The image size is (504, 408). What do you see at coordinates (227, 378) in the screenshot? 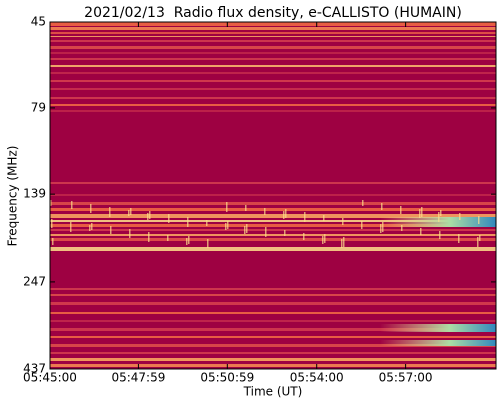
I see `x-tick-label: 05:50:59` at bounding box center [227, 378].